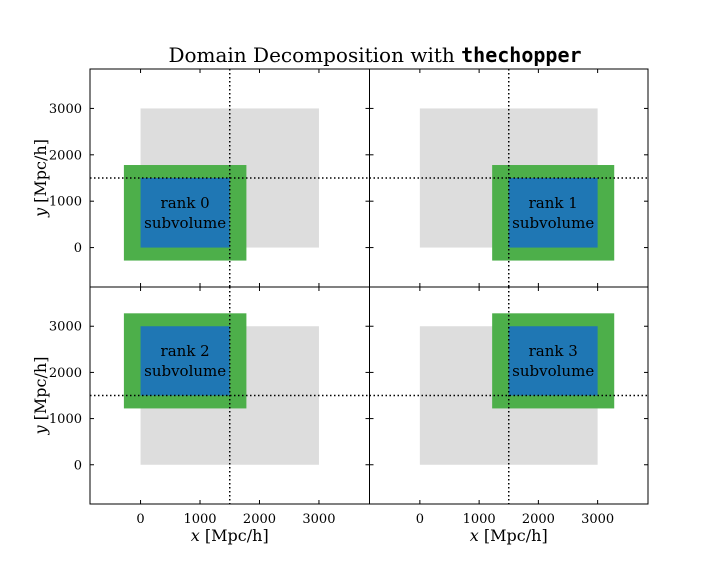  I want to click on x-axis-label-right: x [Mpc/h], so click(509, 535).